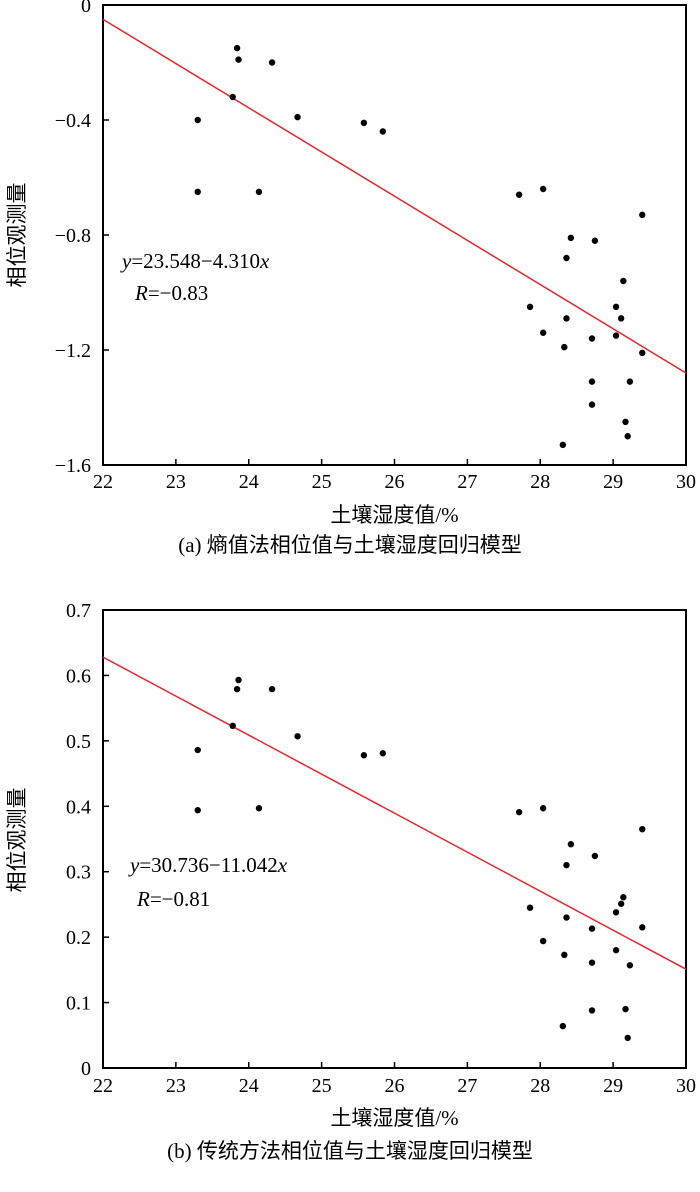 The width and height of the screenshot is (700, 1192). What do you see at coordinates (73, 466) in the screenshot?
I see `y-tick-label: −1.6` at bounding box center [73, 466].